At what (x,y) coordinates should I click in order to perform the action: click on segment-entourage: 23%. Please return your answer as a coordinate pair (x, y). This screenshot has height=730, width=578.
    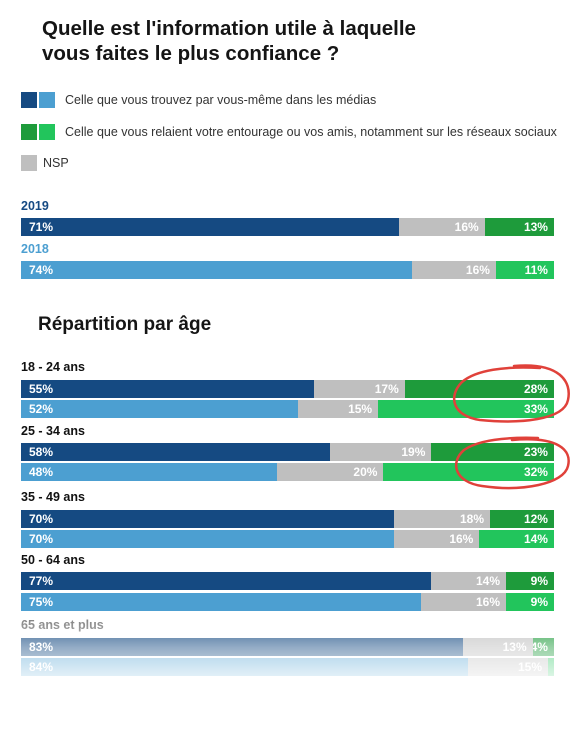
    Looking at the image, I should click on (492, 452).